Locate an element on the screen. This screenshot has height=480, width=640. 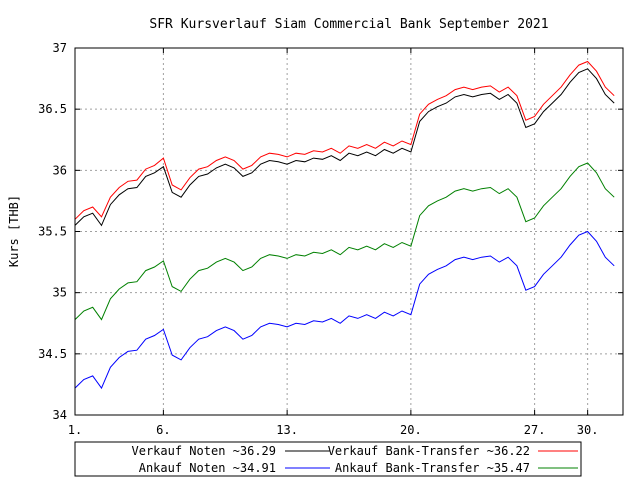
y-tick-label: 35 is located at coordinates (60, 293).